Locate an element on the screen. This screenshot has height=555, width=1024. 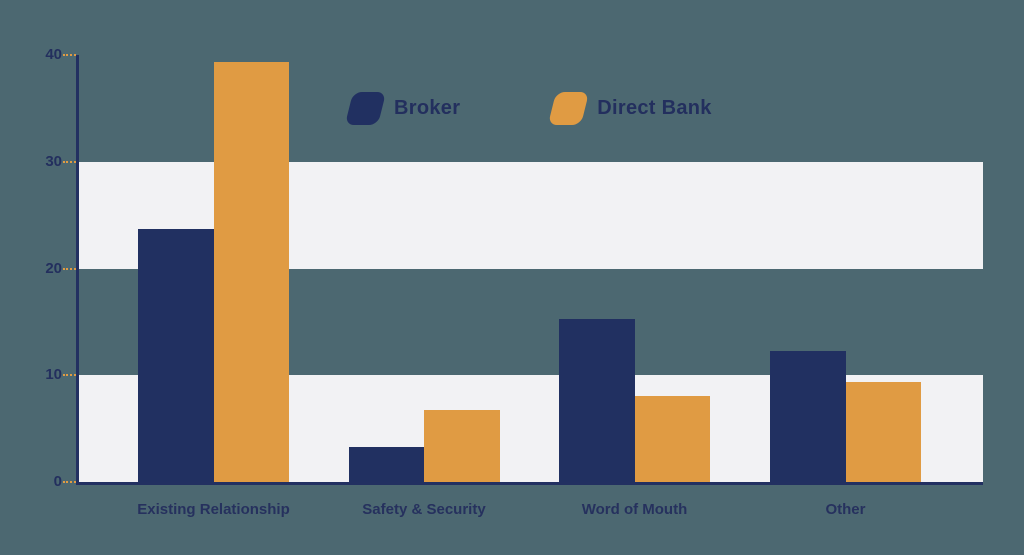
direct-bank-swatch-icon is located at coordinates (569, 108).